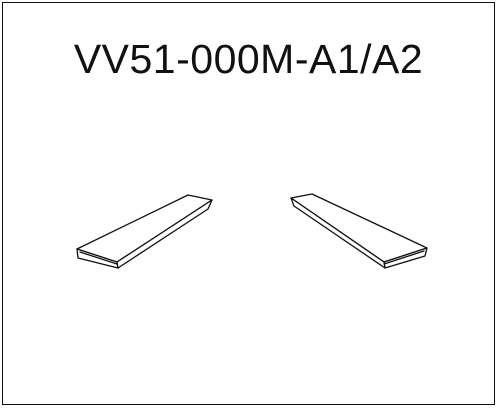 The width and height of the screenshot is (500, 410). Describe the element at coordinates (98, 258) in the screenshot. I see `left-part-edge` at that location.